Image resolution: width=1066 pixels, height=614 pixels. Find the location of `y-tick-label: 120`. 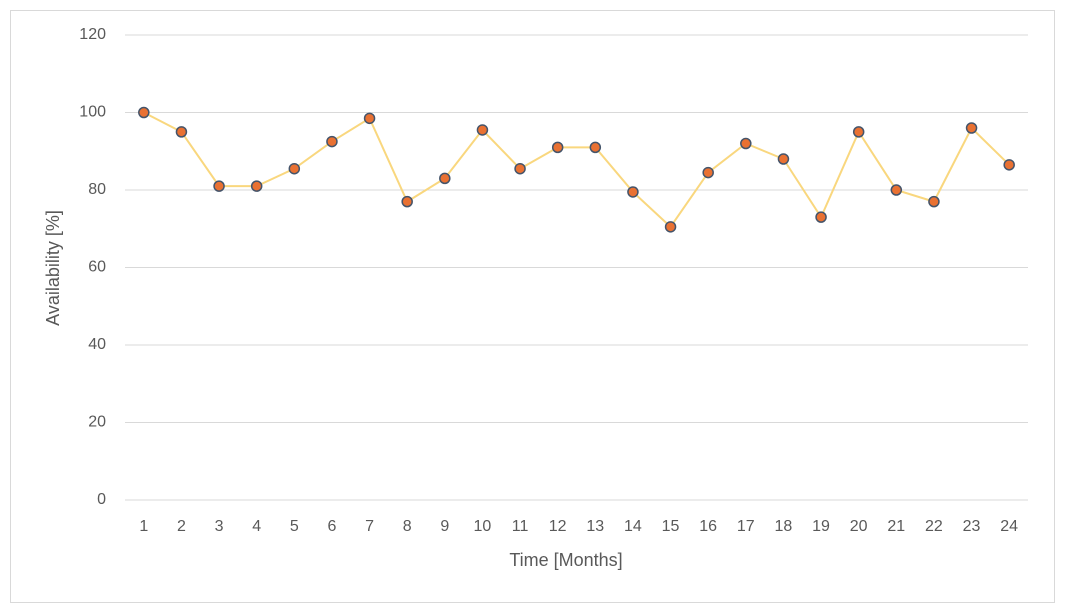

y-tick-label: 120 is located at coordinates (92, 34).